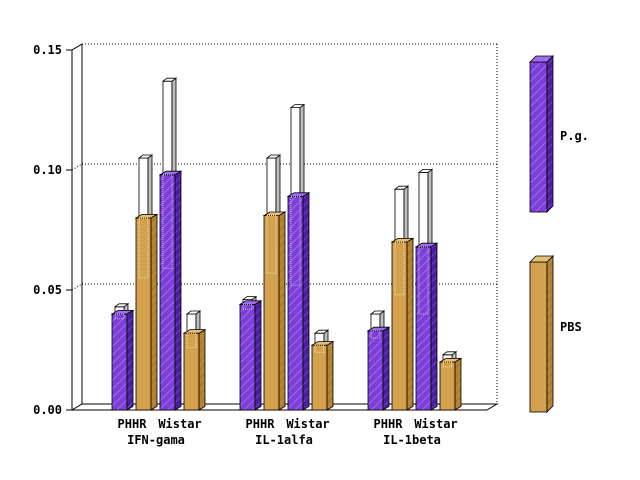 Image resolution: width=640 pixels, height=480 pixels. What do you see at coordinates (156, 440) in the screenshot?
I see `x-group-label: IFN-gama` at bounding box center [156, 440].